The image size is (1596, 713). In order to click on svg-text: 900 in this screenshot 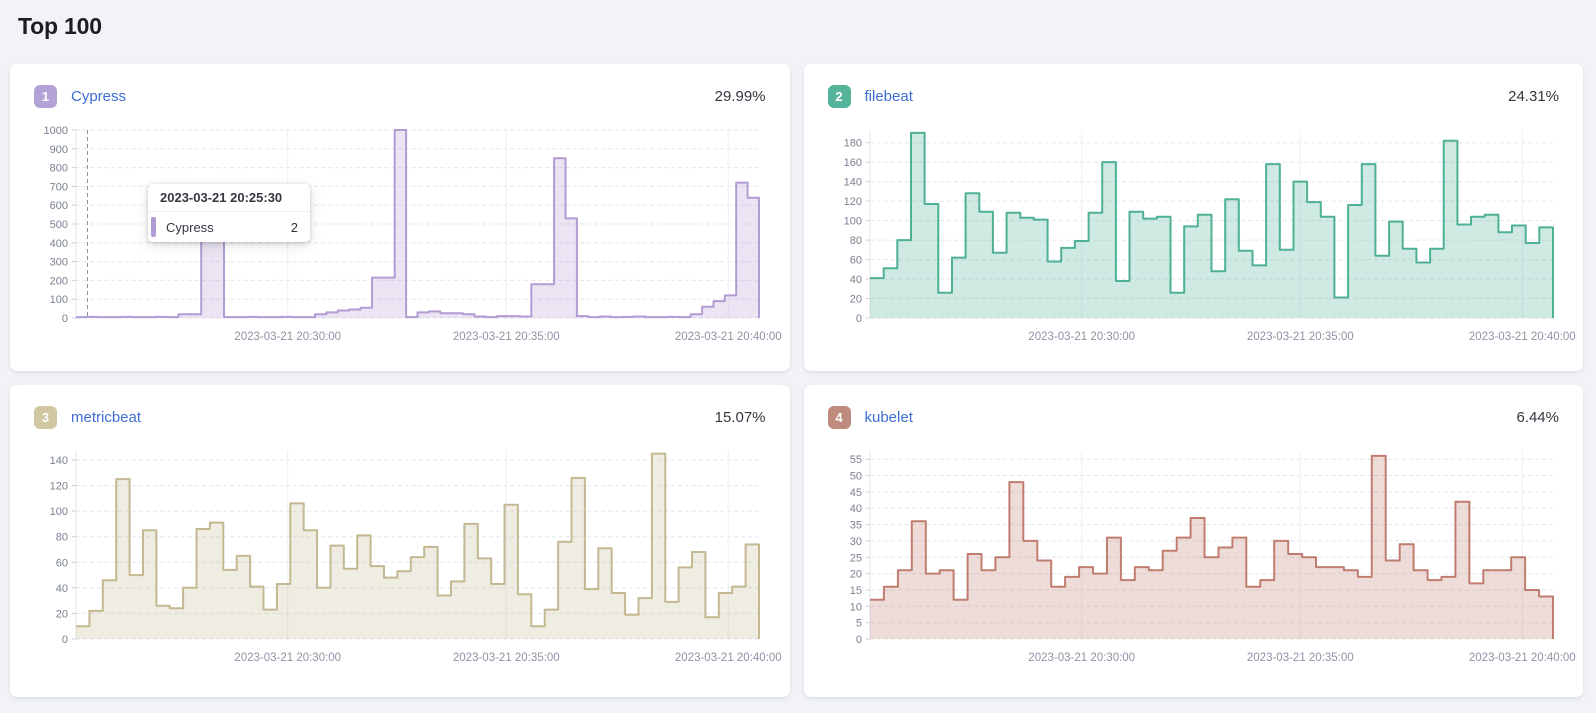, I will do `click(59, 150)`.